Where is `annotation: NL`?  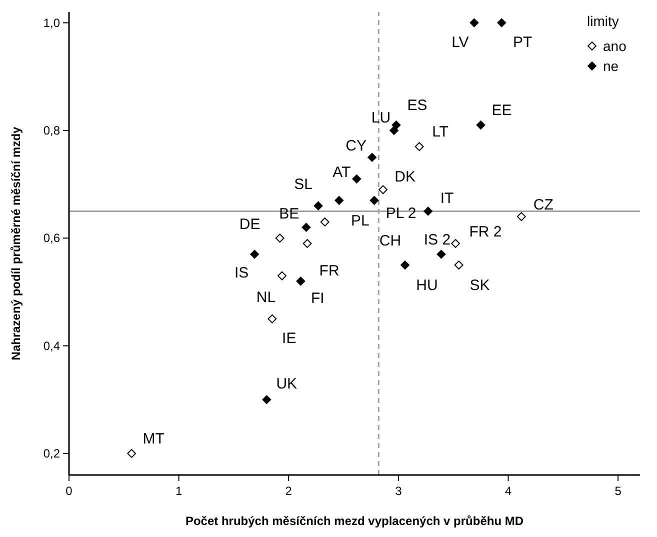 annotation: NL is located at coordinates (266, 297).